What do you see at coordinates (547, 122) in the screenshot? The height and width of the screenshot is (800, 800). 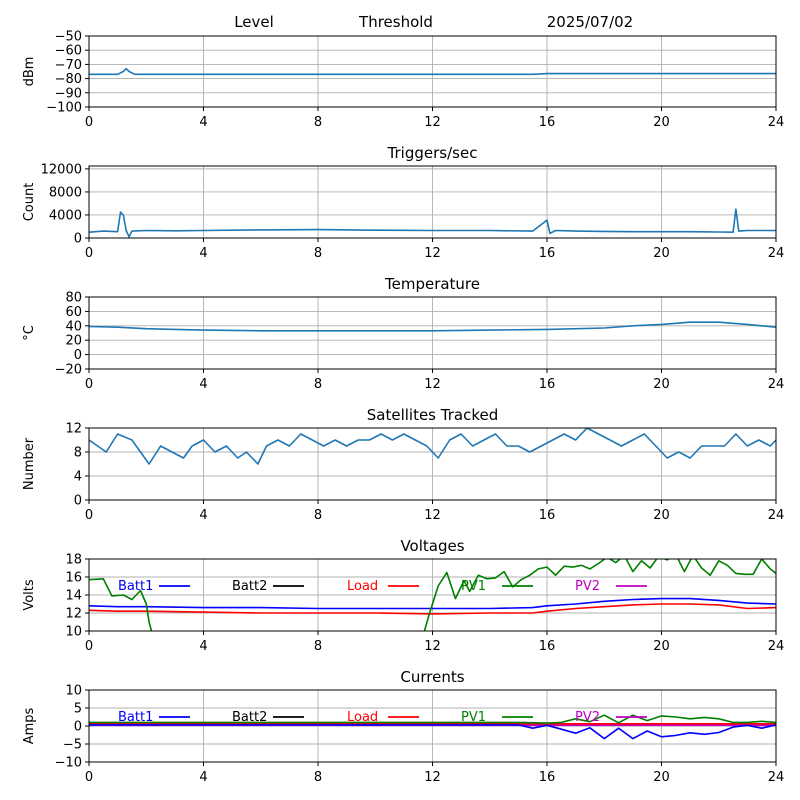 I see `level-xtick-label: 16` at bounding box center [547, 122].